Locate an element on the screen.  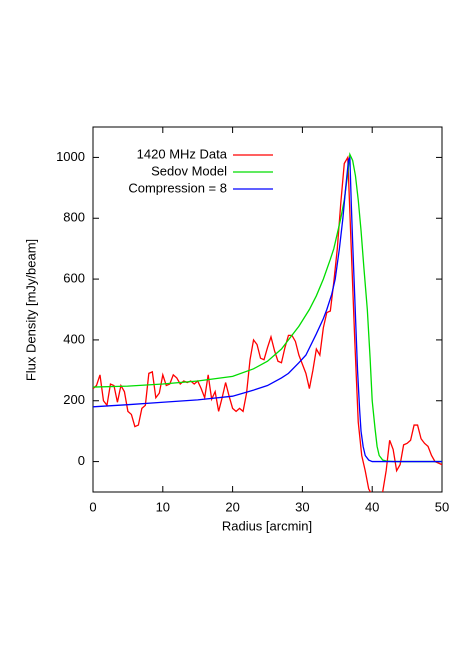
y-tick-label: 600 is located at coordinates (74, 278).